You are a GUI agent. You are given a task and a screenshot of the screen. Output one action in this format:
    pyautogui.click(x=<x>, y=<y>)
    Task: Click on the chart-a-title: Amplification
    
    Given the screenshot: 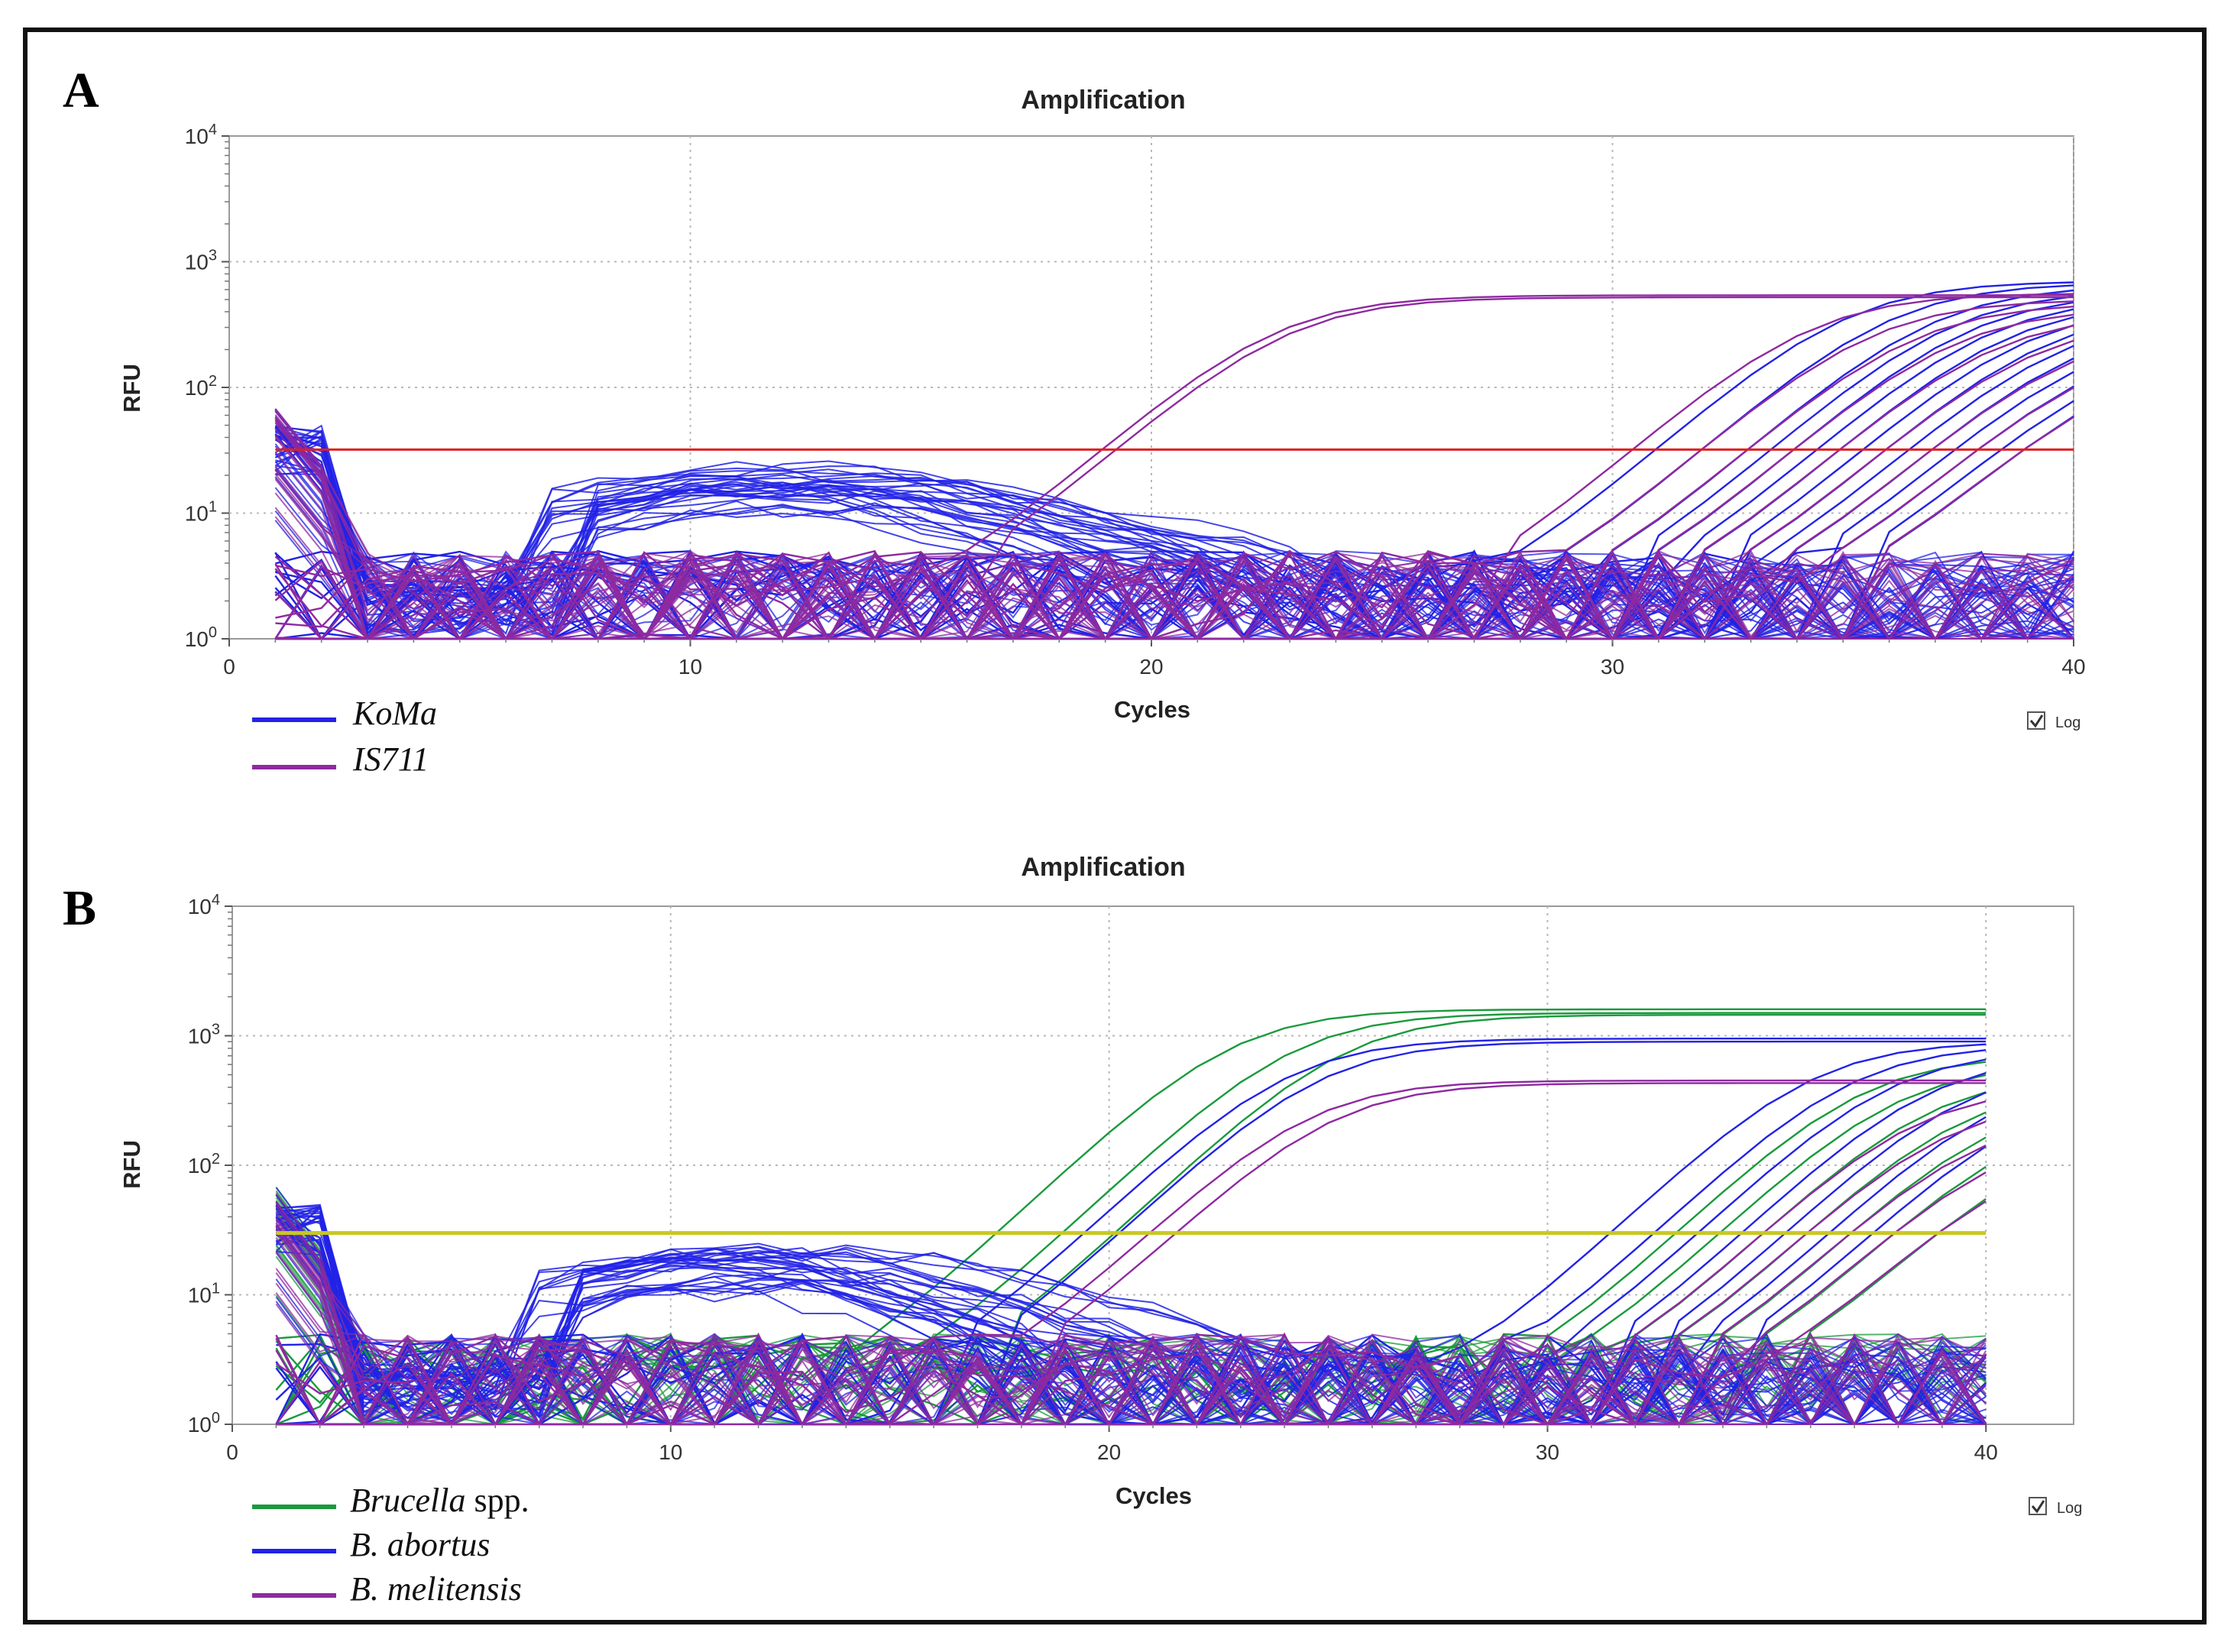 What is the action you would take?
    pyautogui.click(x=1103, y=100)
    